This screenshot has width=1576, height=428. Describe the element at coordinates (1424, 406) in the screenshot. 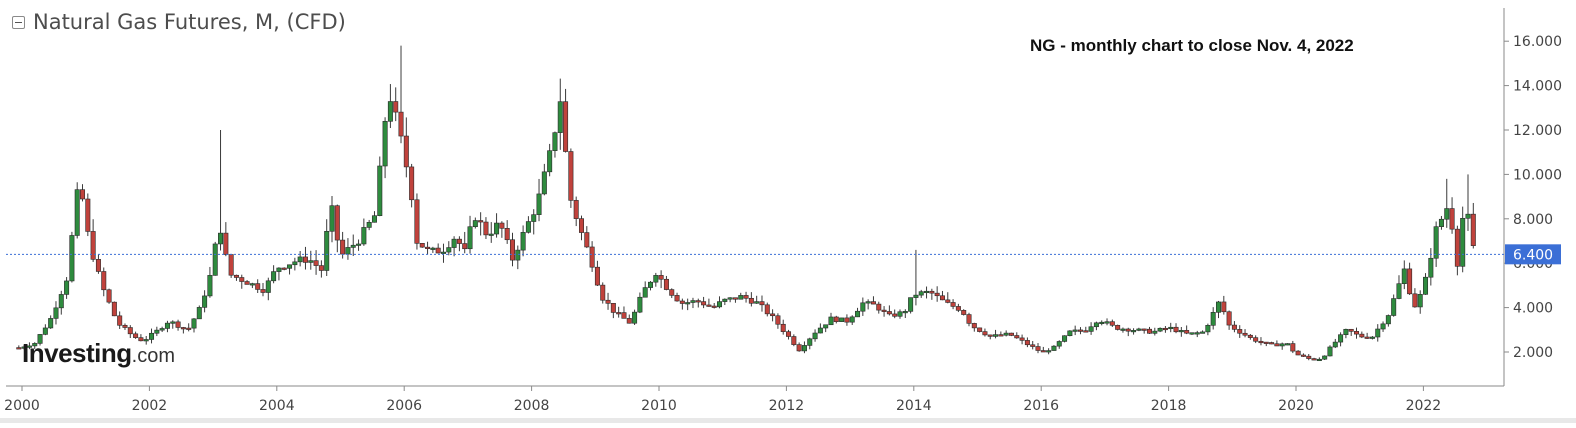

I see `x-tick-label: 2022` at that location.